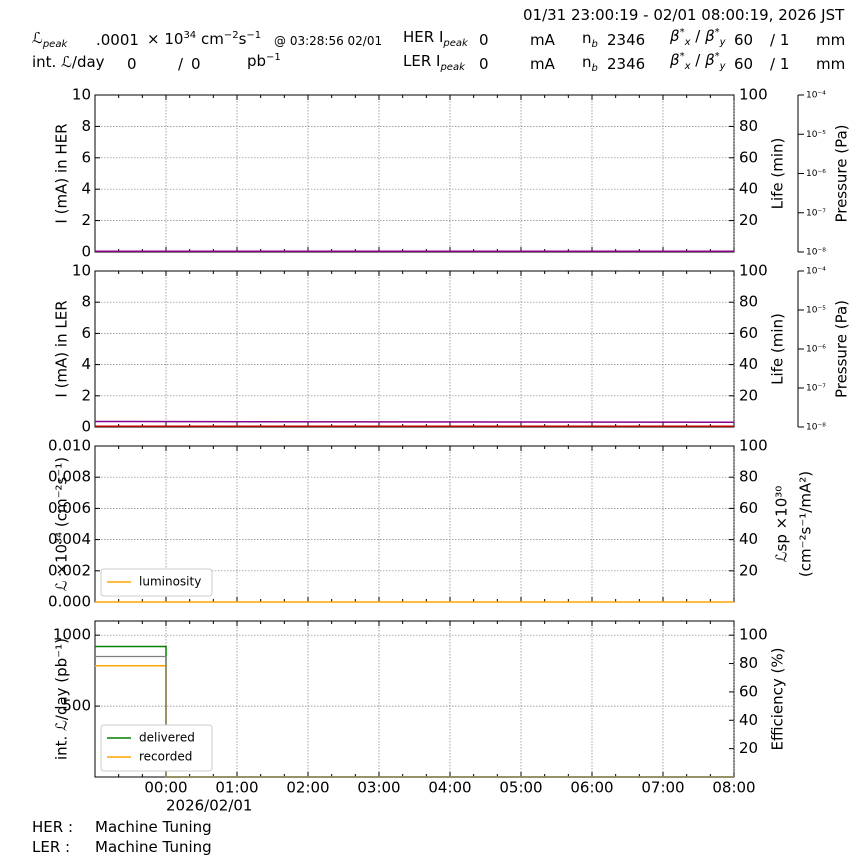 The width and height of the screenshot is (864, 864). I want to click on x-tick-label: 05:00, so click(520, 788).